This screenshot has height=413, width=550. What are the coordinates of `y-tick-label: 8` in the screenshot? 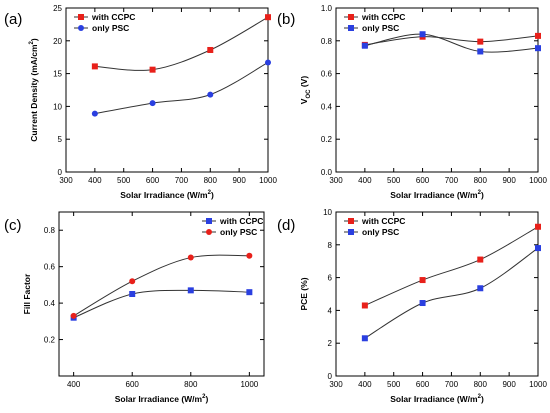 It's located at (330, 245).